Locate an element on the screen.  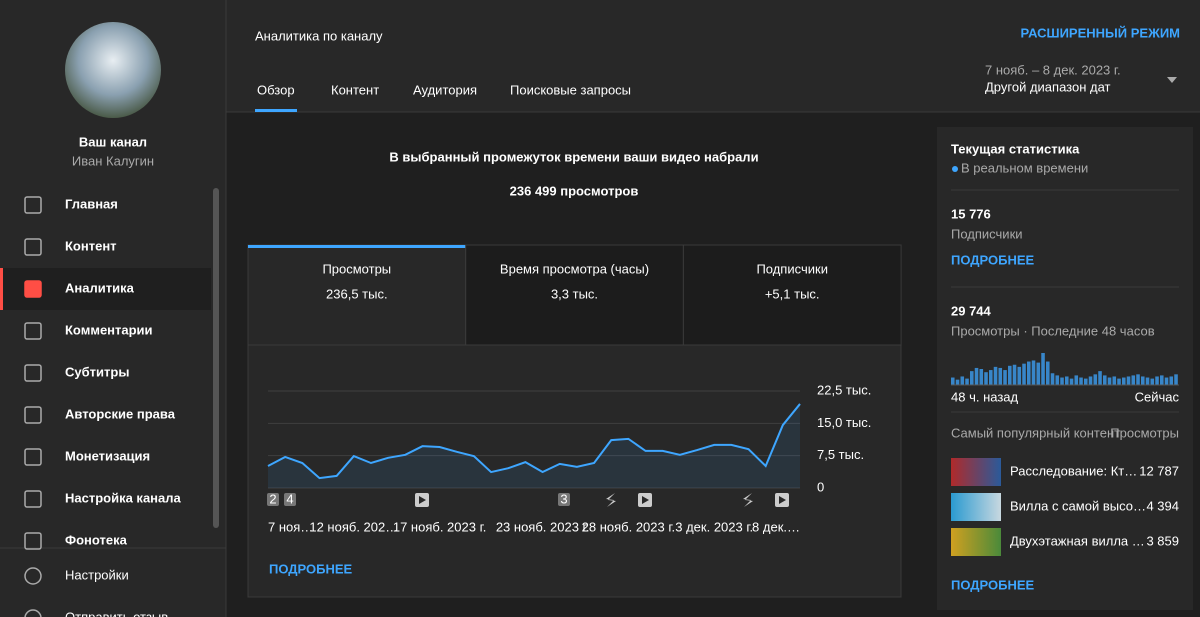
nav-item: Настройка канала is located at coordinates (123, 497).